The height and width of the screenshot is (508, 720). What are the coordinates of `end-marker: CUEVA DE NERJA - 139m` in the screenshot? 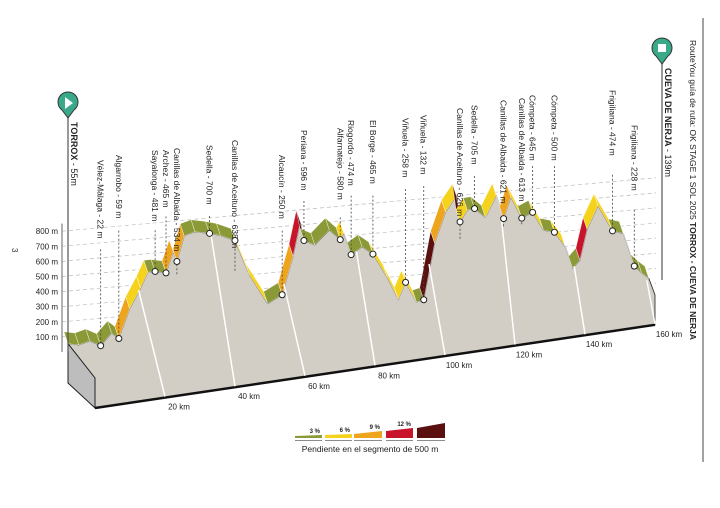 It's located at (662, 158).